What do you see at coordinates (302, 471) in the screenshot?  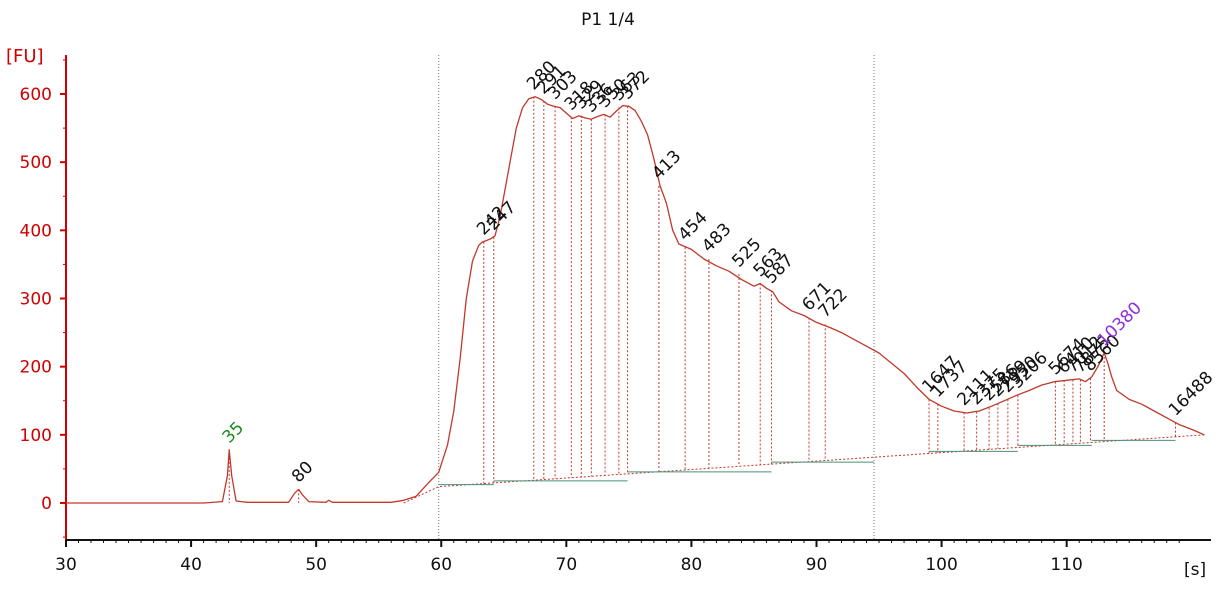 I see `peak-label: 80` at bounding box center [302, 471].